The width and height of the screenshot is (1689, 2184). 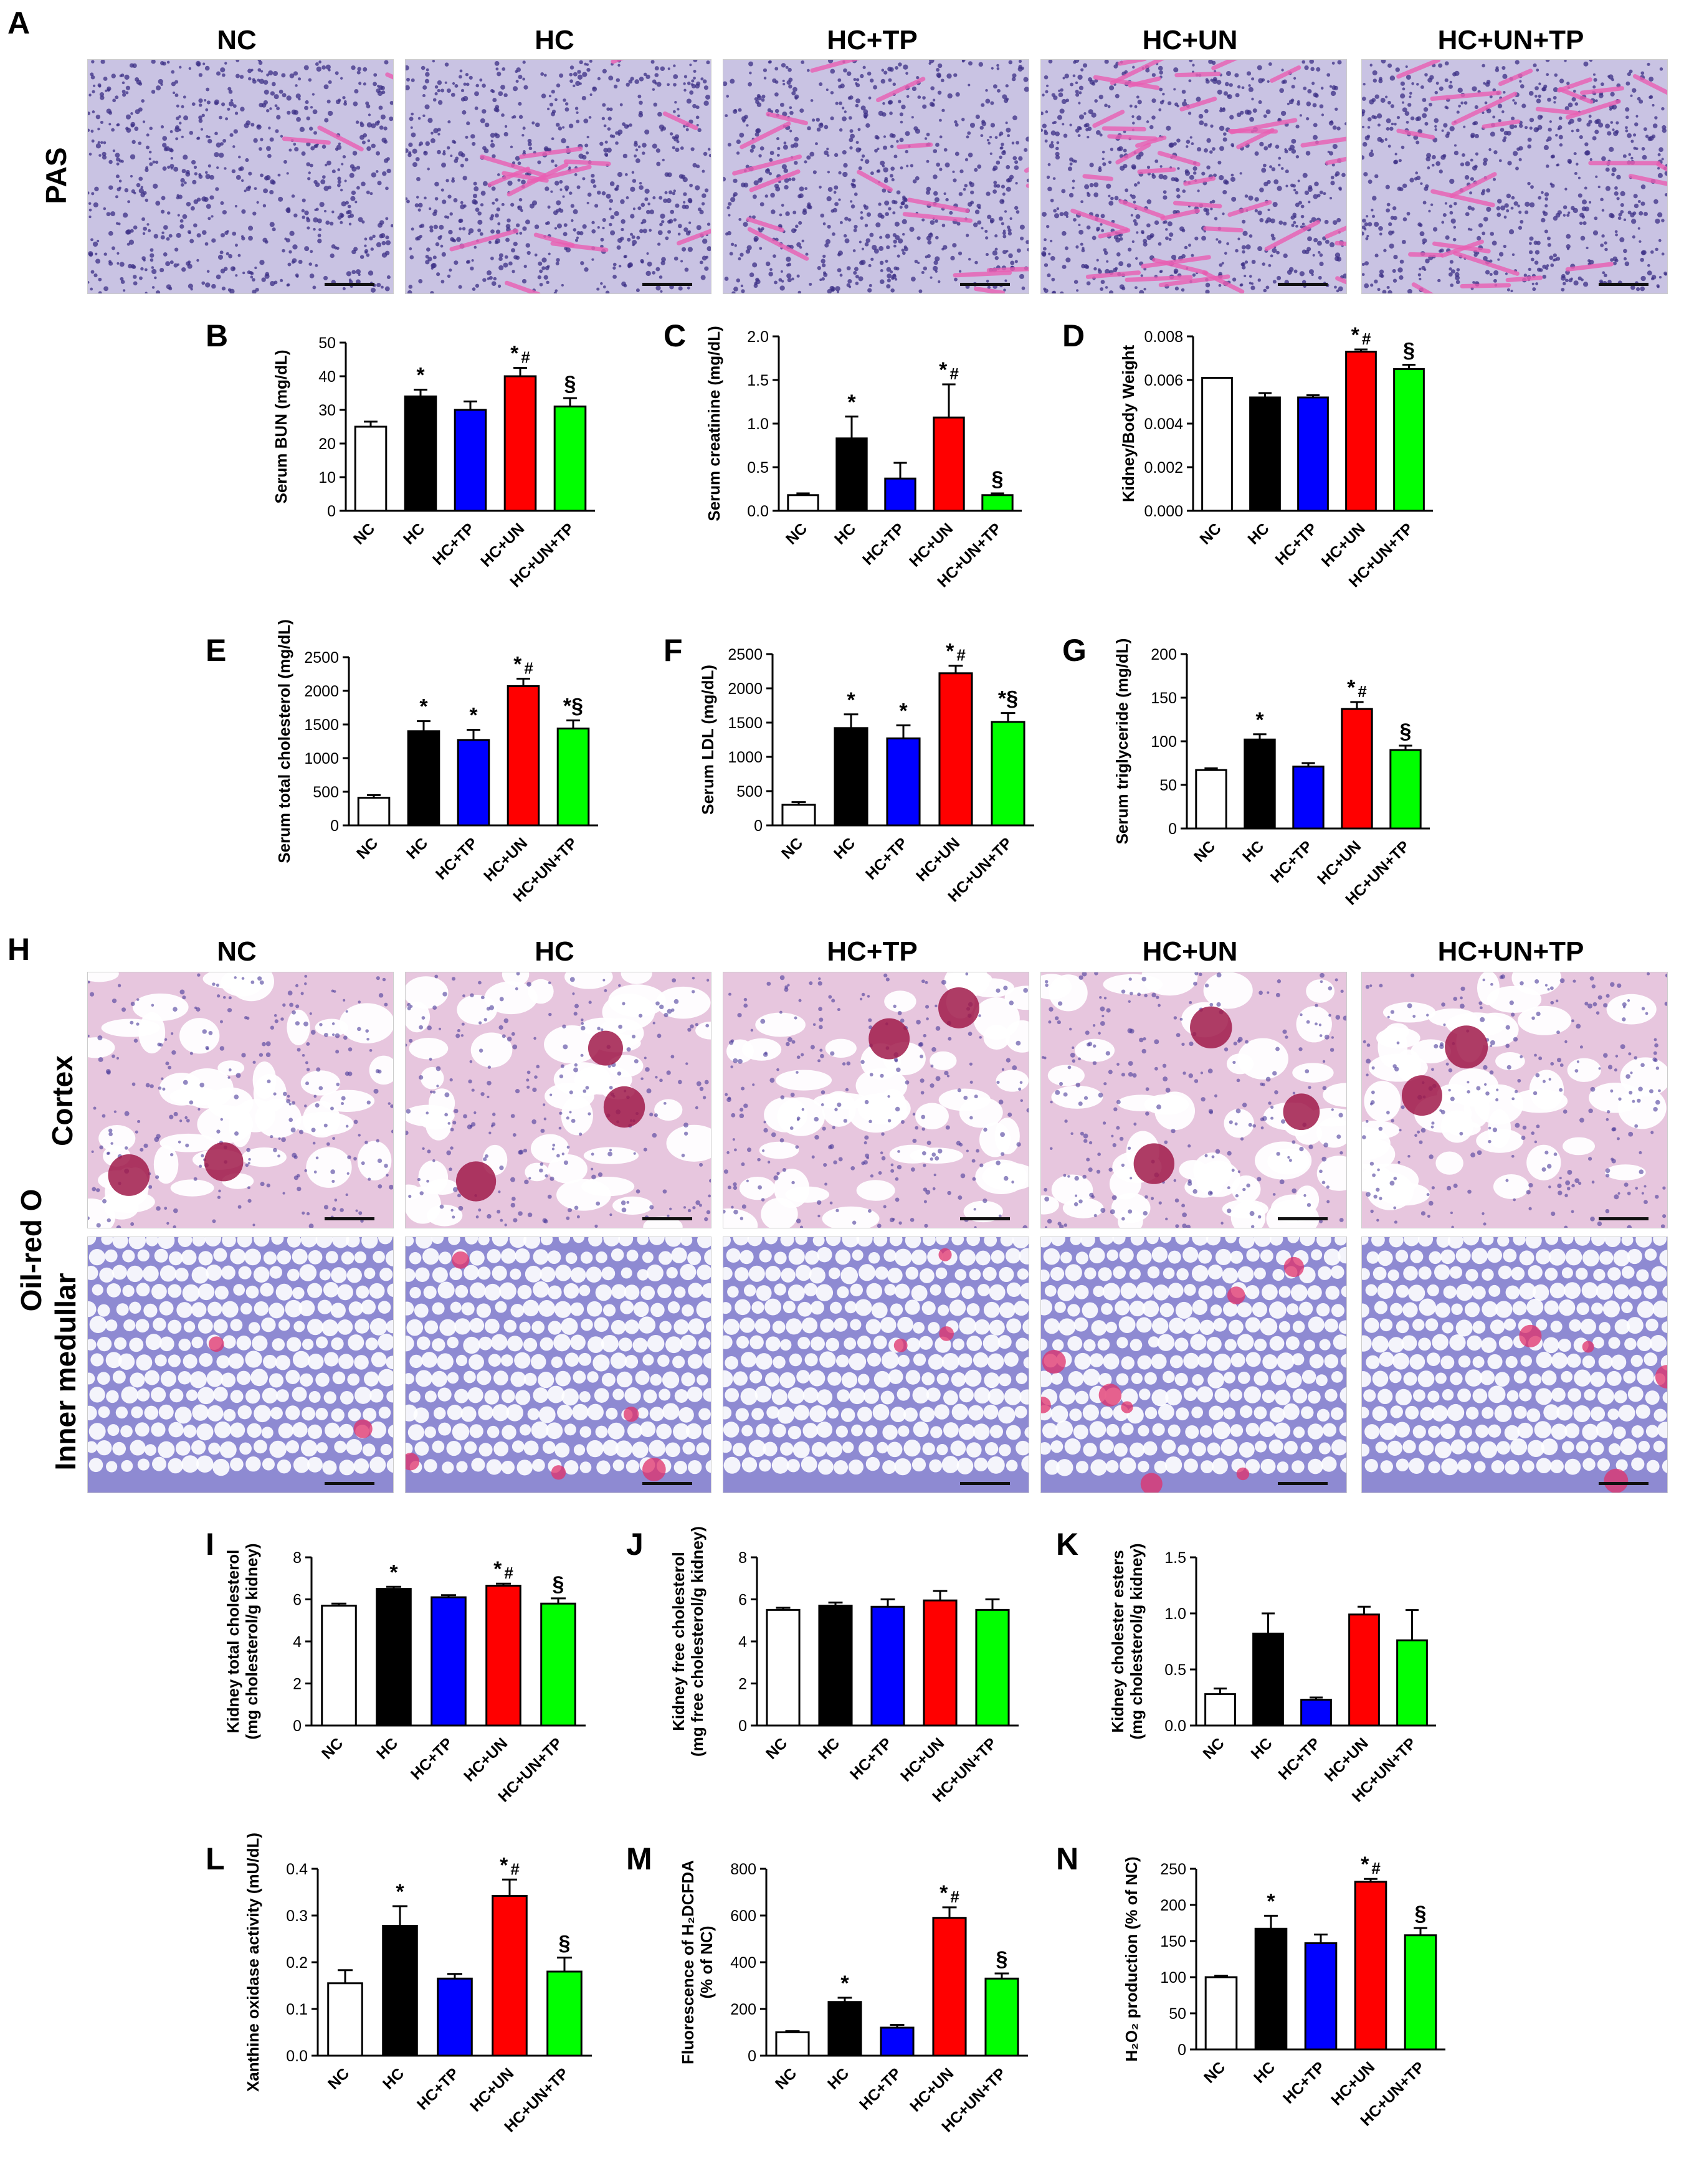 I want to click on oilred-cortex-micrograph-hc-un, so click(x=1193, y=1100).